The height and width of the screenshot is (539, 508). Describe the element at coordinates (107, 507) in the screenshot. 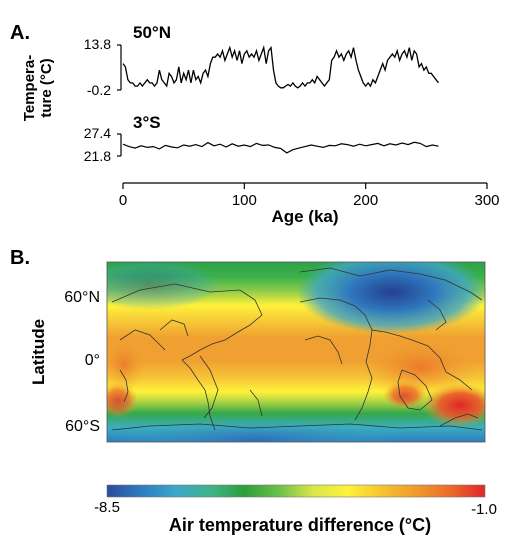

I see `colorbar-min-label: -8.5` at that location.